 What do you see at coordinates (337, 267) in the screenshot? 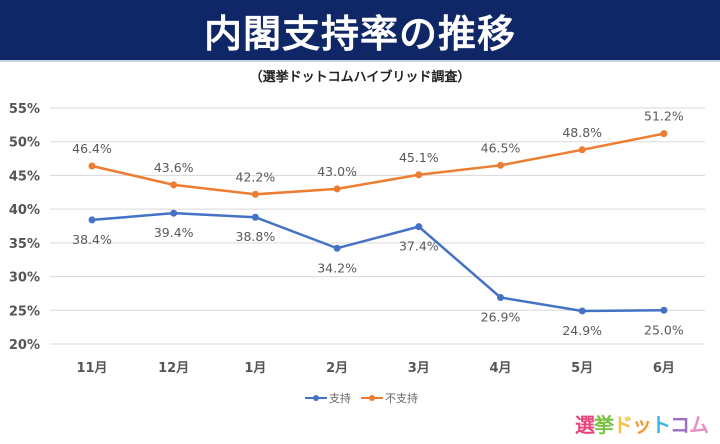
I see `data-label: 34.2%` at bounding box center [337, 267].